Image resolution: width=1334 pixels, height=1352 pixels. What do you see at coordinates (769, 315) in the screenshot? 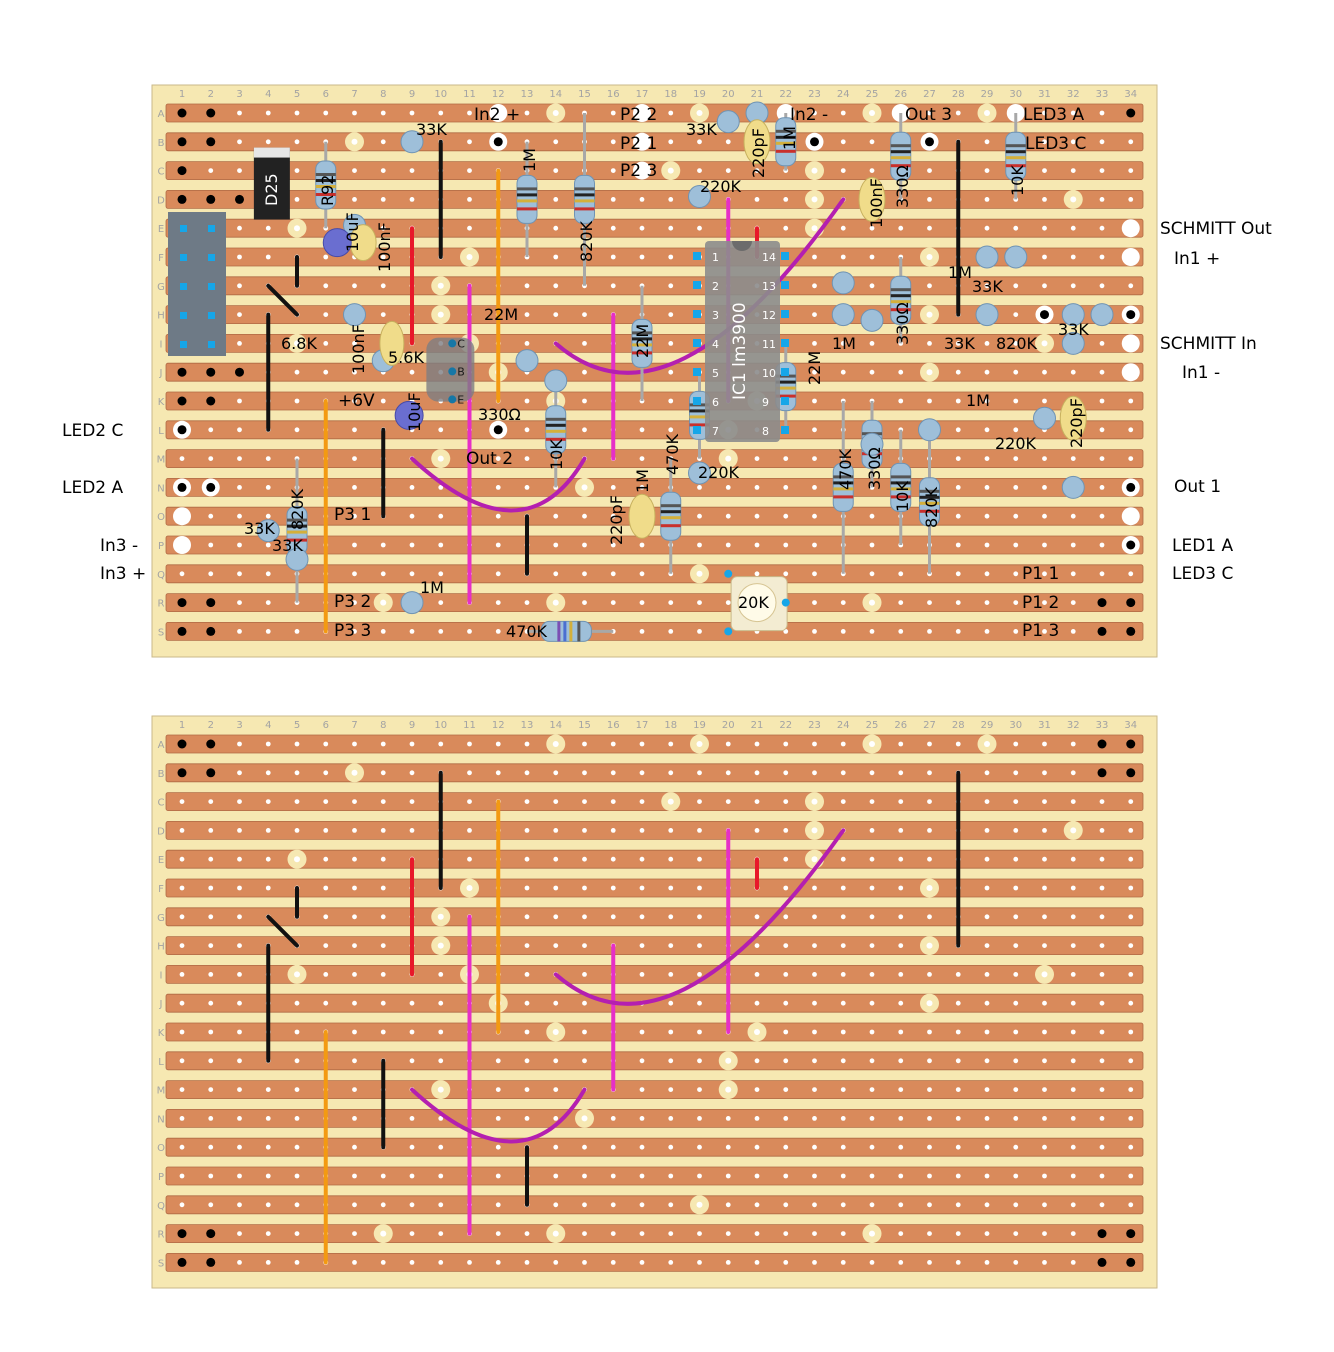
I see `ic-pin-number: 12` at bounding box center [769, 315].